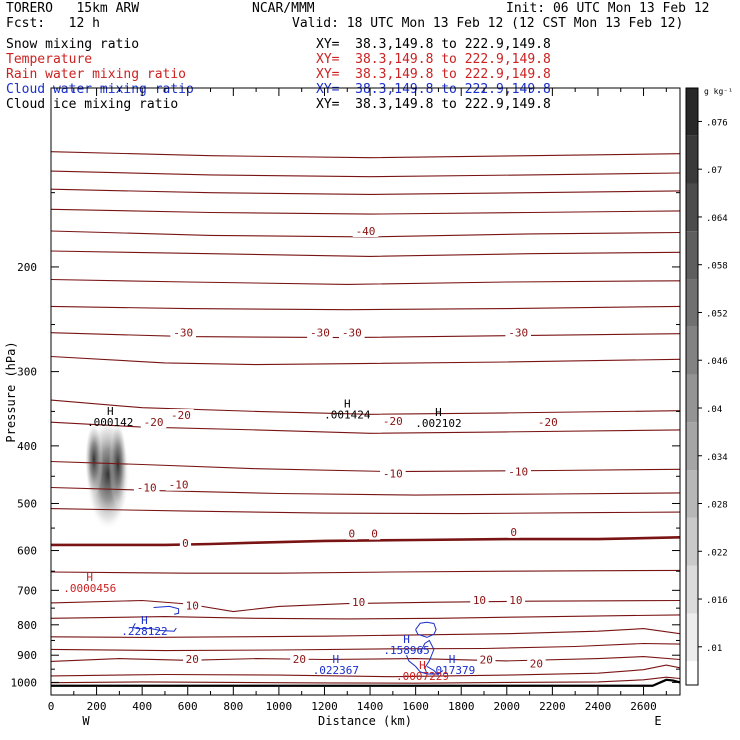  I want to click on x-tick-label: 2600, so click(643, 706).